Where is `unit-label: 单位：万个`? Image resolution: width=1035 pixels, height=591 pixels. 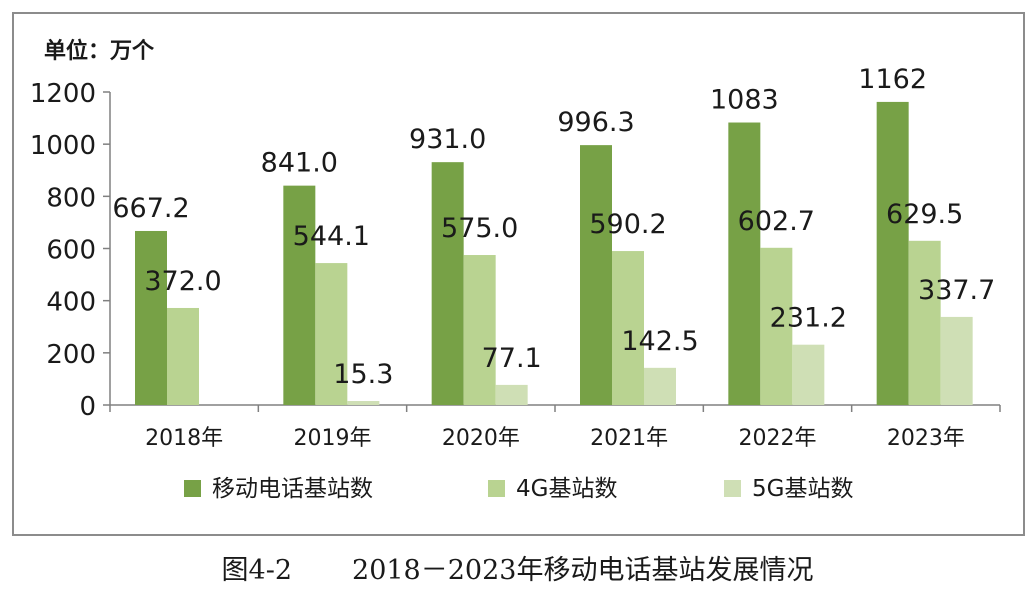 unit-label: 单位：万个 is located at coordinates (99, 51).